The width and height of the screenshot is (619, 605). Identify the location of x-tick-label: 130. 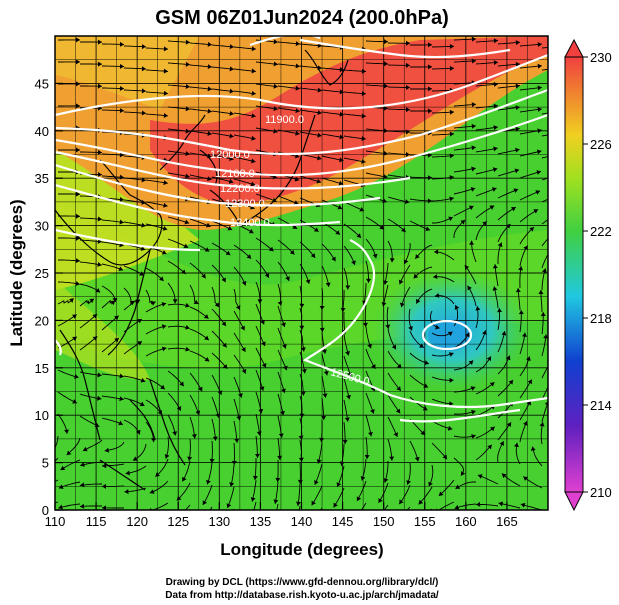
(219, 521).